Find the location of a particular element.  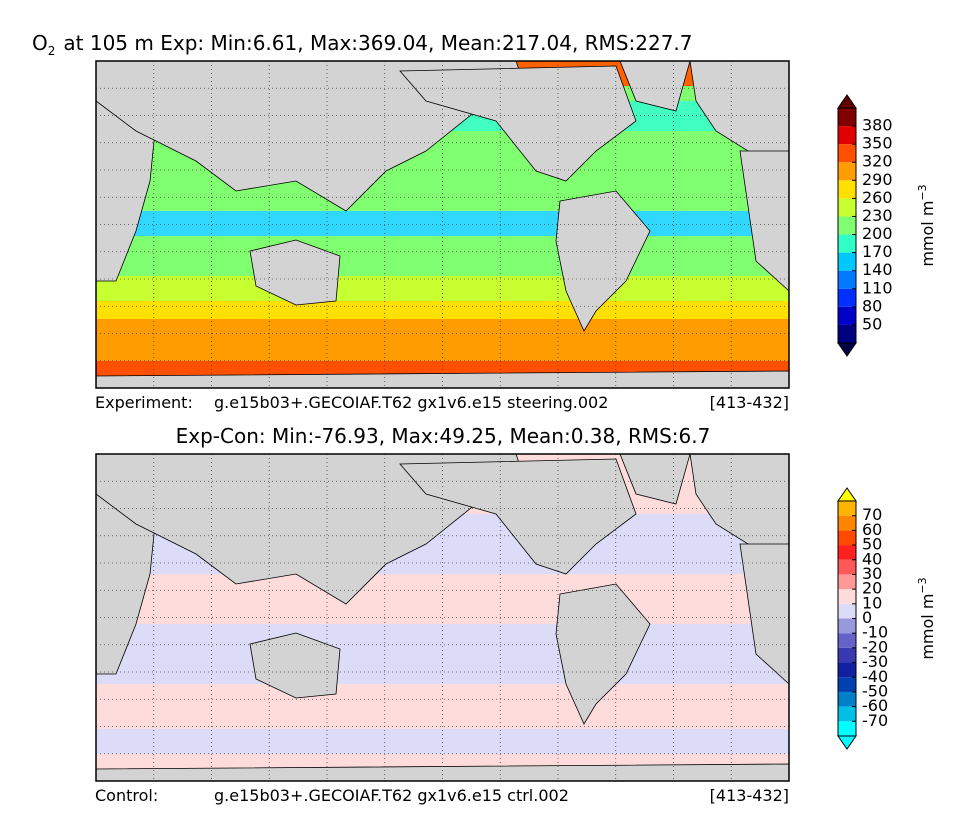

colorbar-tick-label: -60 is located at coordinates (875, 705).